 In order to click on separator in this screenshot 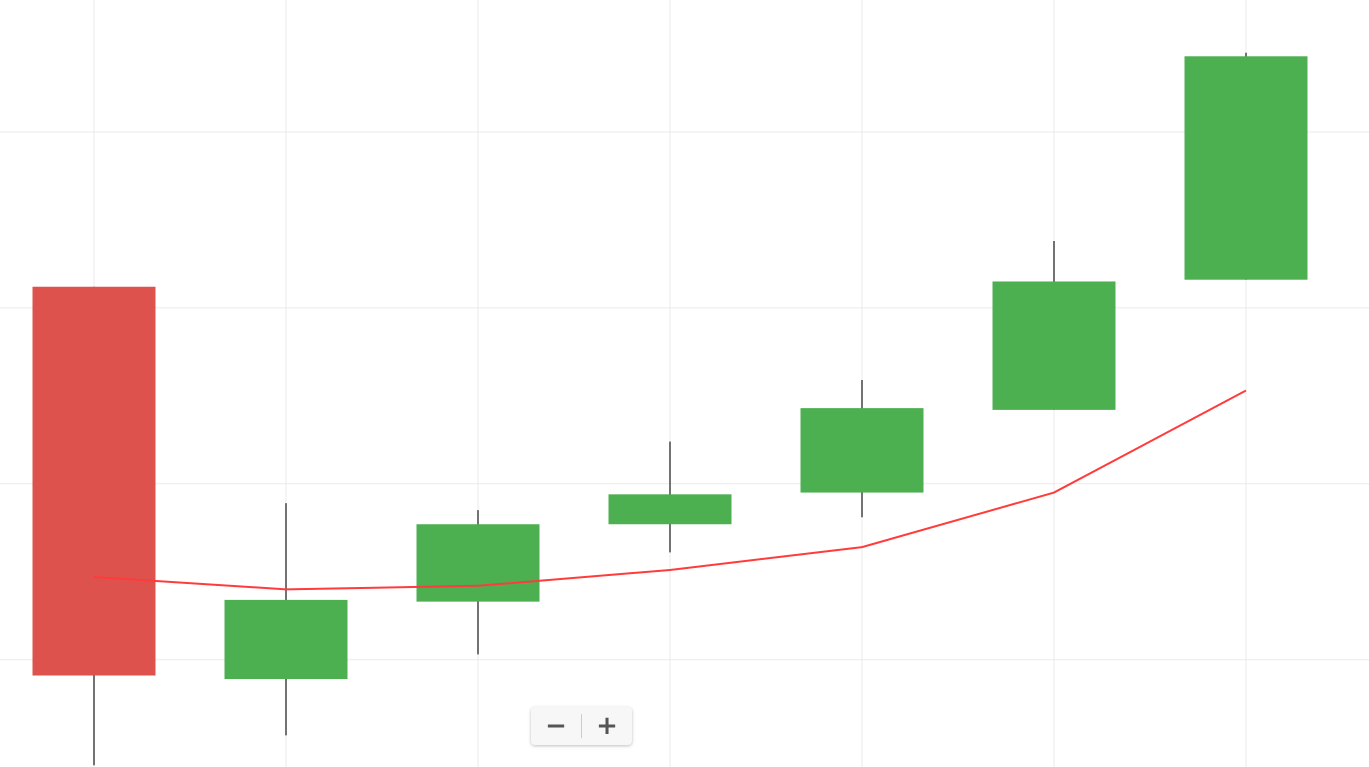, I will do `click(581, 726)`.